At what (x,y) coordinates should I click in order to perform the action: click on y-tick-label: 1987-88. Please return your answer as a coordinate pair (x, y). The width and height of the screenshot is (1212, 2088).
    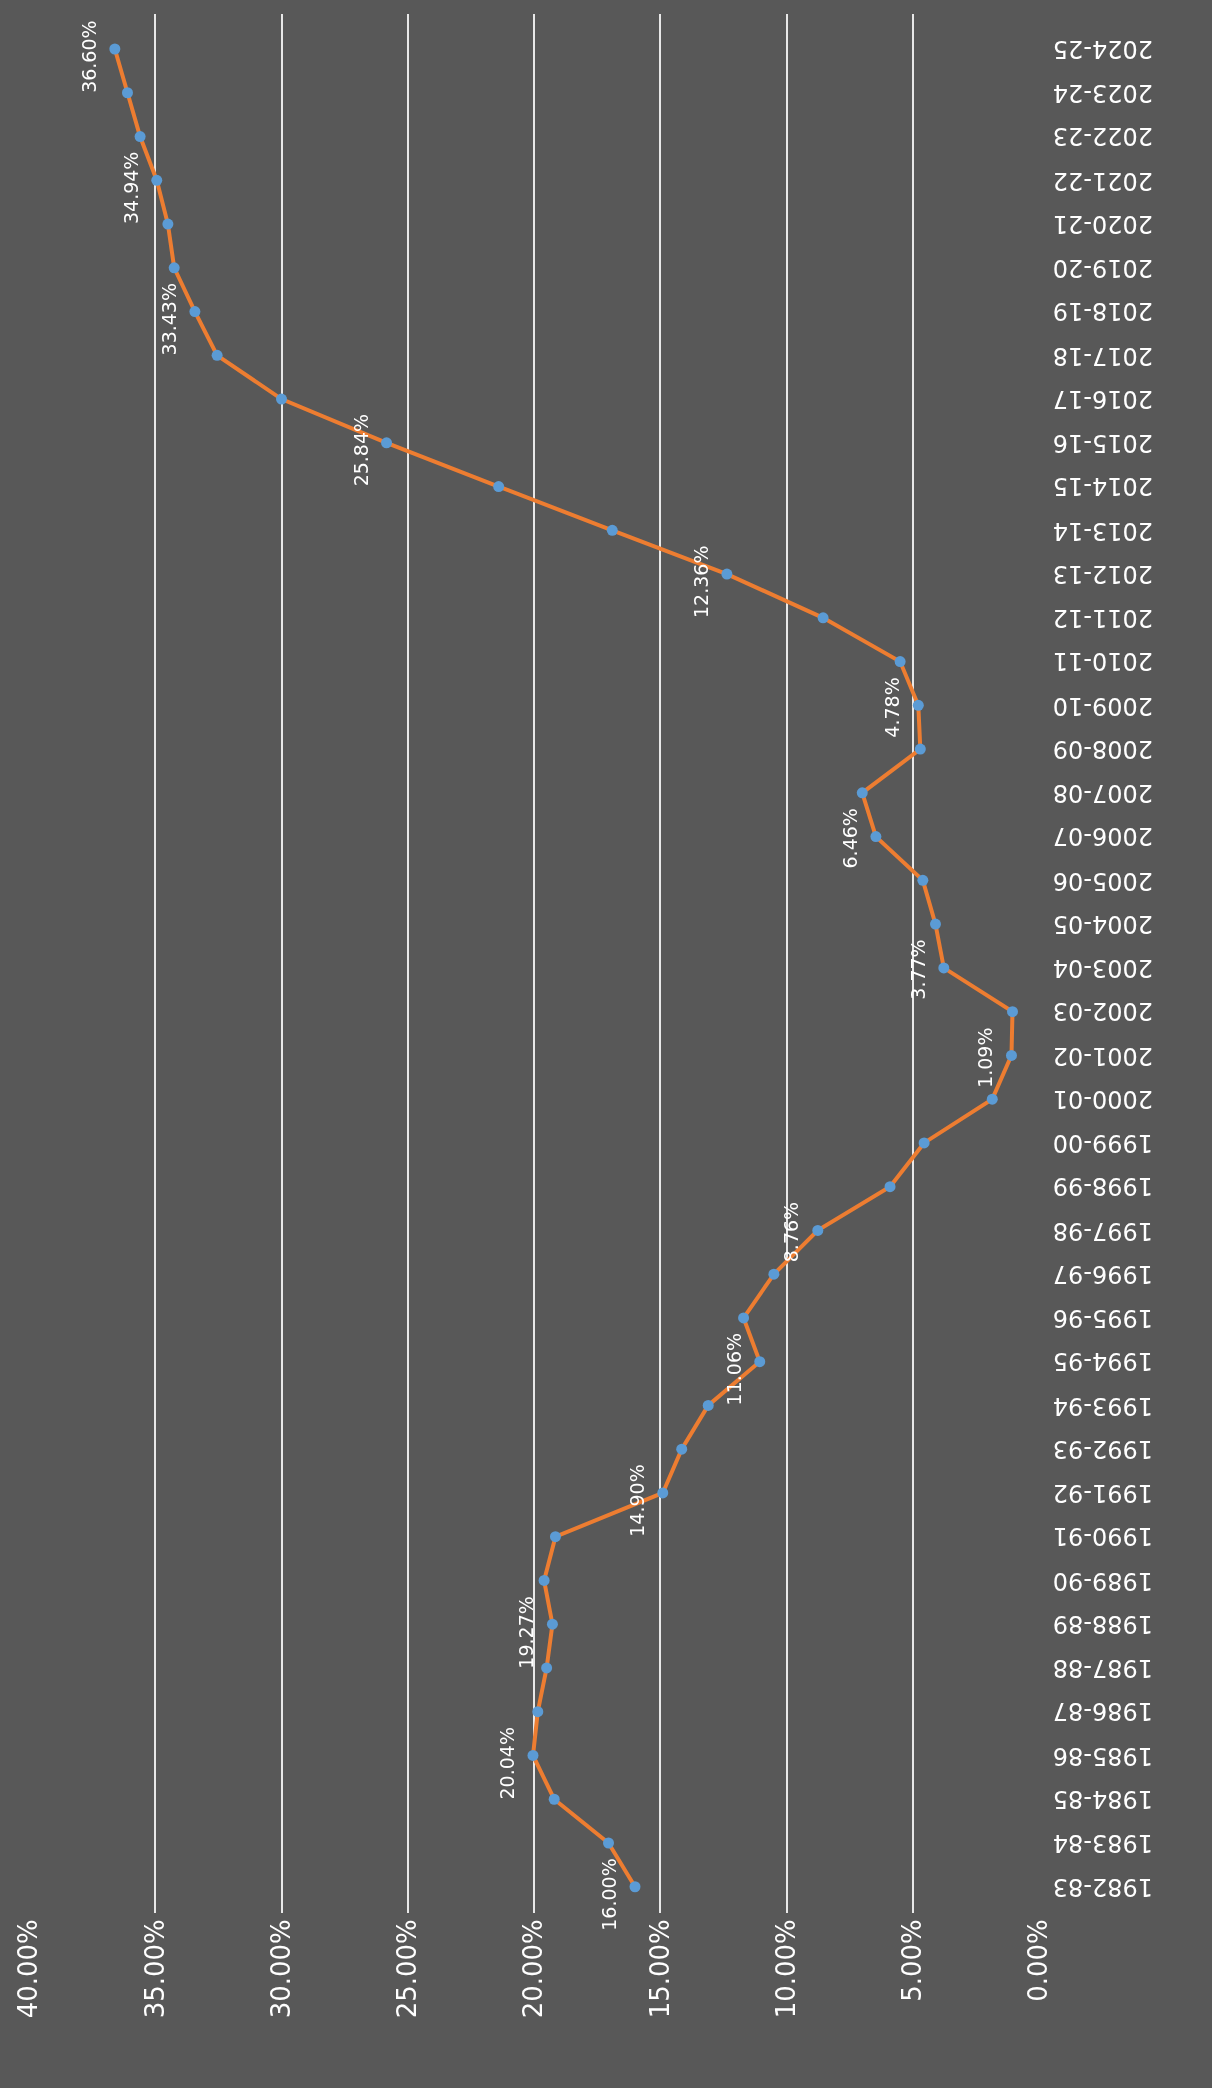
    Looking at the image, I should click on (1102, 1667).